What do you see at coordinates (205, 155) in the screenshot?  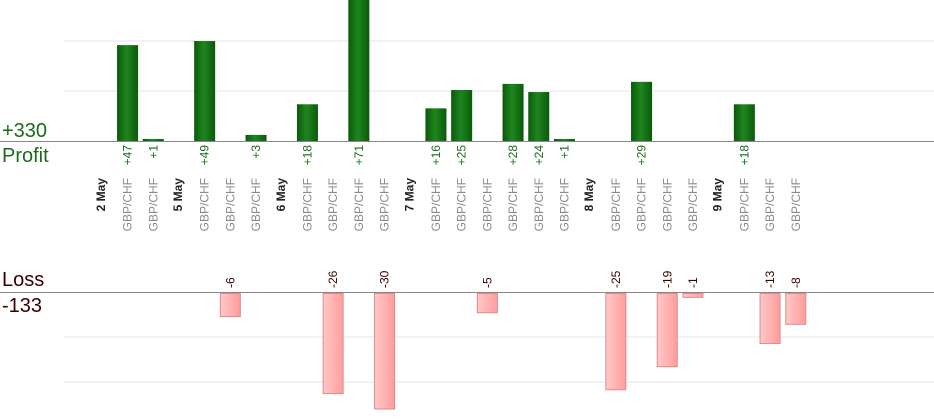 I see `profit-value-label: +49` at bounding box center [205, 155].